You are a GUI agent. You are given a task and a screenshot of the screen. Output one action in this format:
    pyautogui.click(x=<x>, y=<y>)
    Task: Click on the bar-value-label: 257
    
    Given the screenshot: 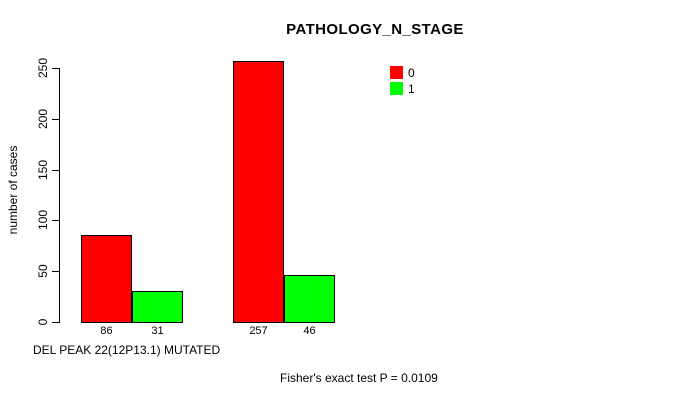 What is the action you would take?
    pyautogui.click(x=258, y=331)
    